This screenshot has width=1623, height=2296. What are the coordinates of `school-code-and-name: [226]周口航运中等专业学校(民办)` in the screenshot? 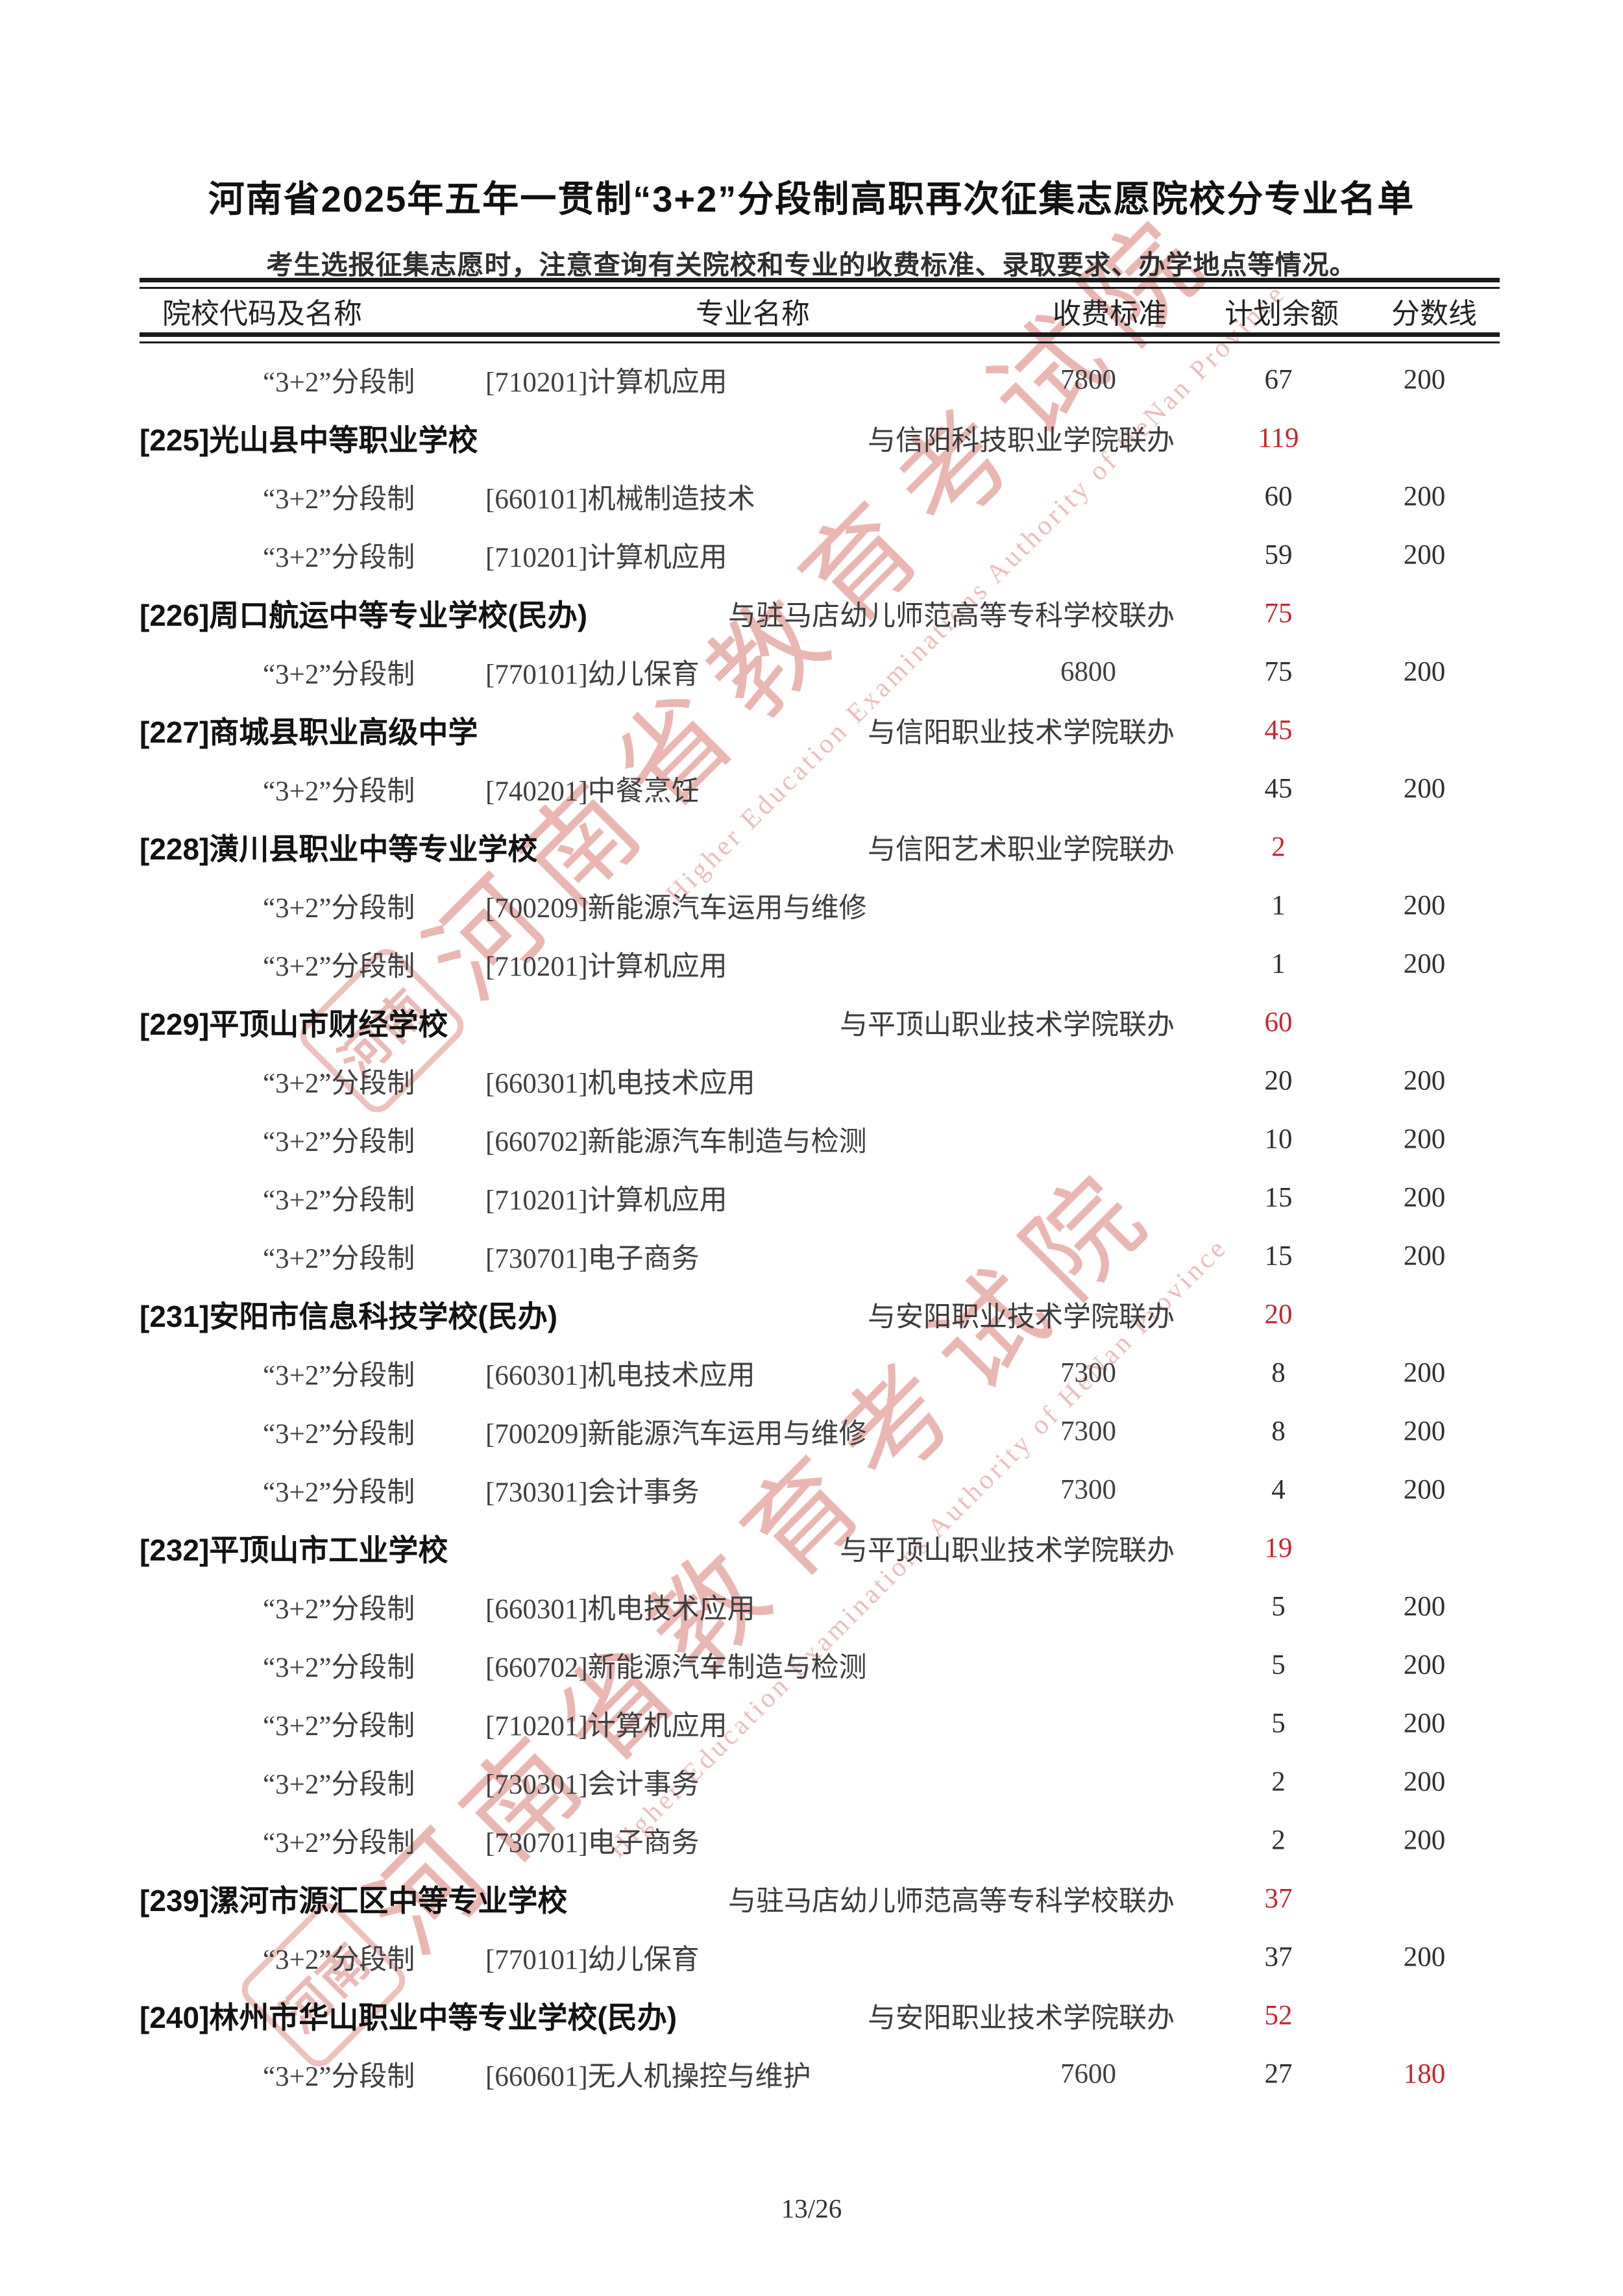 It's located at (364, 616).